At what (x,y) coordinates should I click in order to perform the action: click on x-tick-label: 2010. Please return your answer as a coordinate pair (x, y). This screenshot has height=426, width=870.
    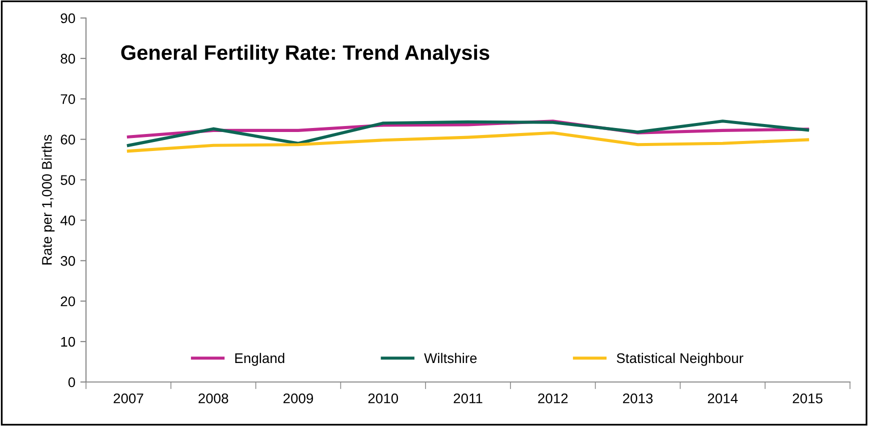
    Looking at the image, I should click on (383, 398).